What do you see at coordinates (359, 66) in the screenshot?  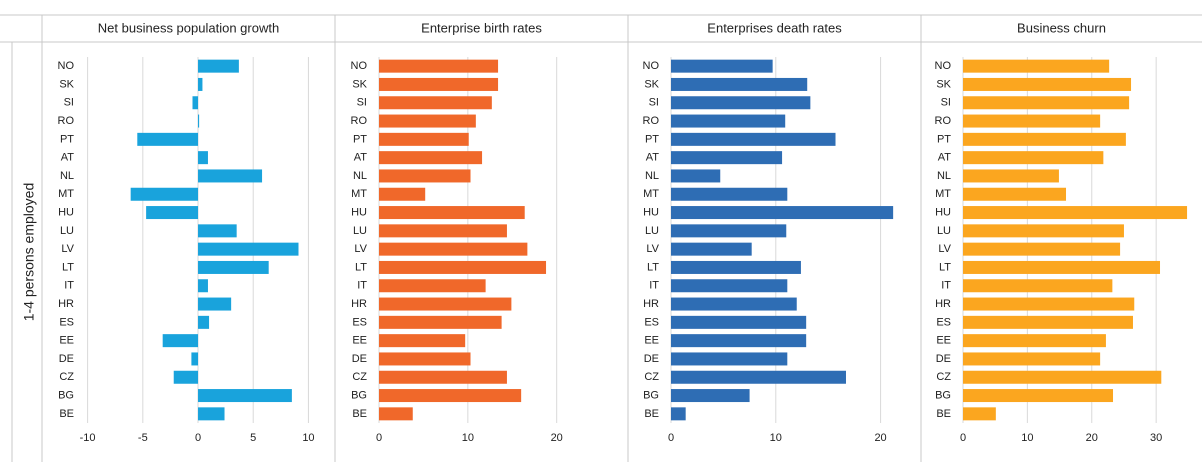 I see `category-label: NO` at bounding box center [359, 66].